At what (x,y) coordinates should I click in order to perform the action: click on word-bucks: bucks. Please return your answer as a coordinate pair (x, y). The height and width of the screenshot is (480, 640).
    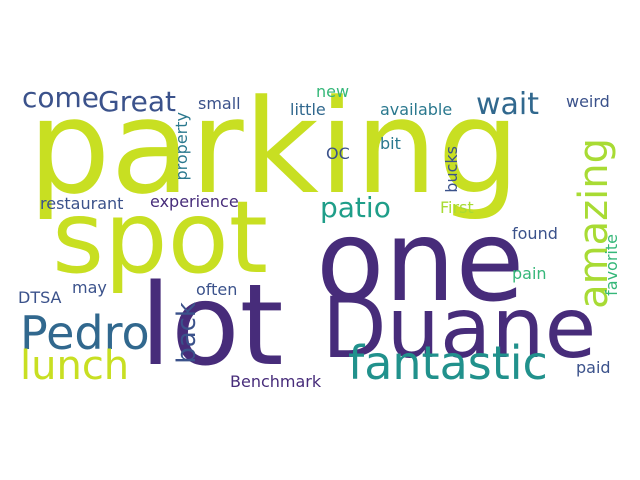
    Looking at the image, I should click on (451, 169).